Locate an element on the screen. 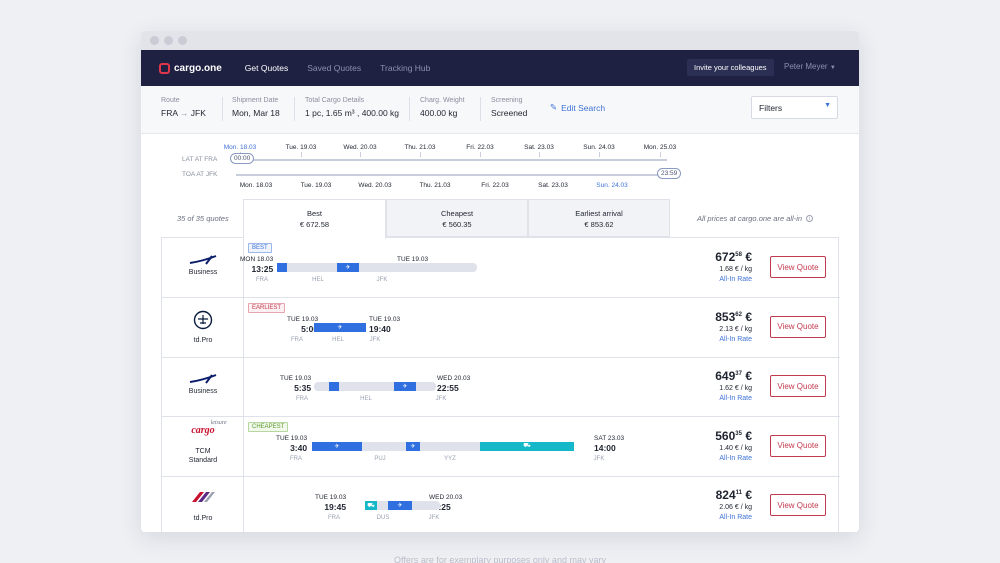 This screenshot has width=1000, height=563. toa-handle: 23:59 is located at coordinates (669, 173).